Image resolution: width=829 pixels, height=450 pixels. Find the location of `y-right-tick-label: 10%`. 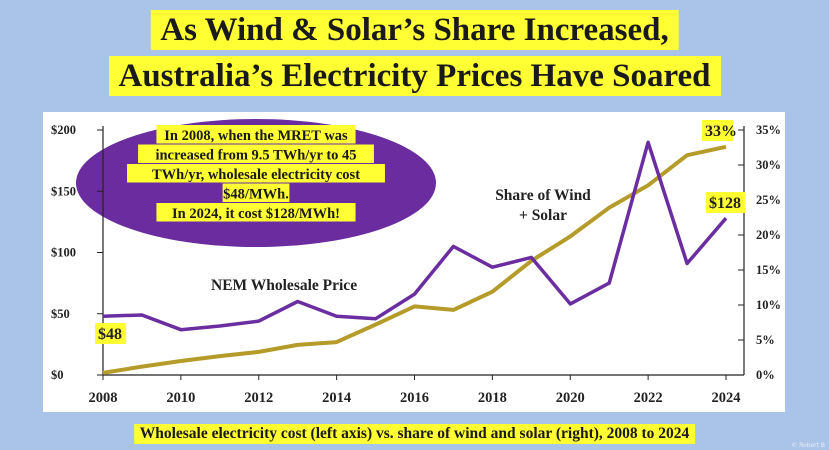

y-right-tick-label: 10% is located at coordinates (768, 305).